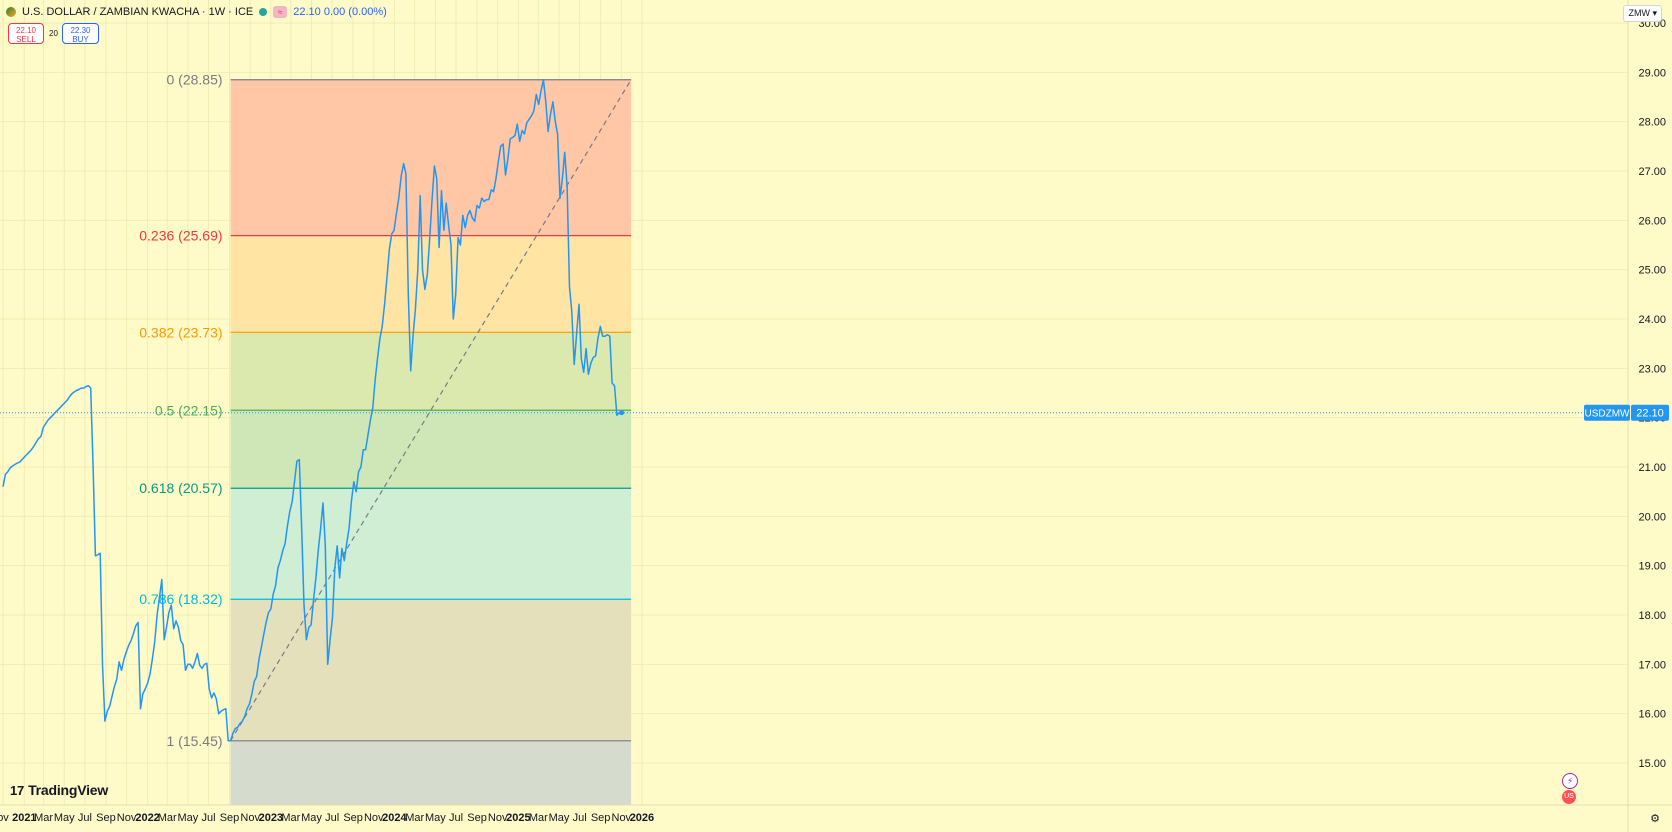  What do you see at coordinates (80, 30) in the screenshot?
I see `buy-price: 22.30` at bounding box center [80, 30].